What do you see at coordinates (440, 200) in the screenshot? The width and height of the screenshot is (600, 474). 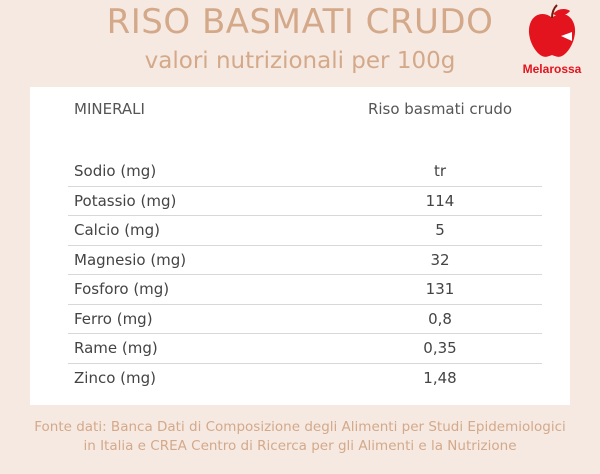 I see `mineral-value: 114` at bounding box center [440, 200].